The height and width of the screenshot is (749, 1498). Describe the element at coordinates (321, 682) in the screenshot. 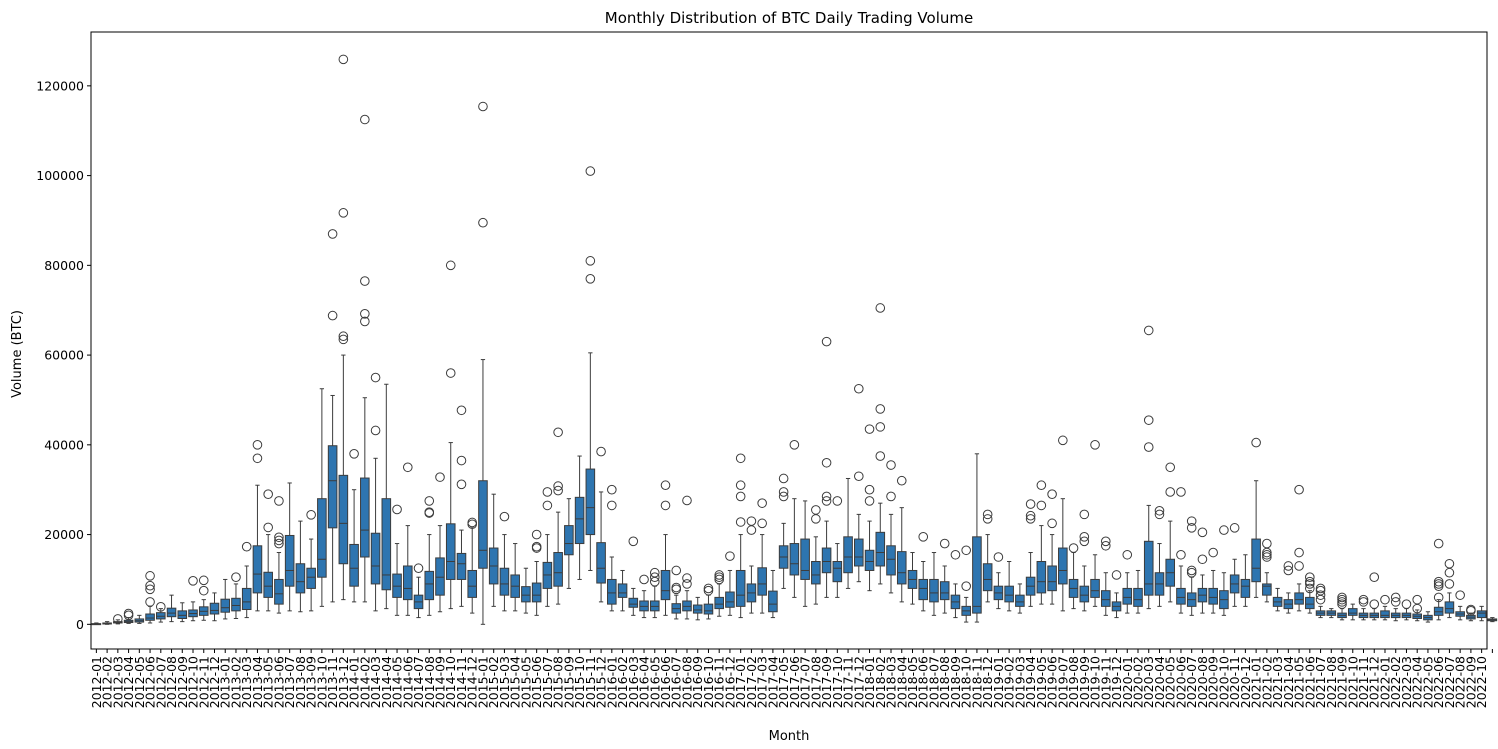

I see `x-tick-label: 2013-10` at that location.